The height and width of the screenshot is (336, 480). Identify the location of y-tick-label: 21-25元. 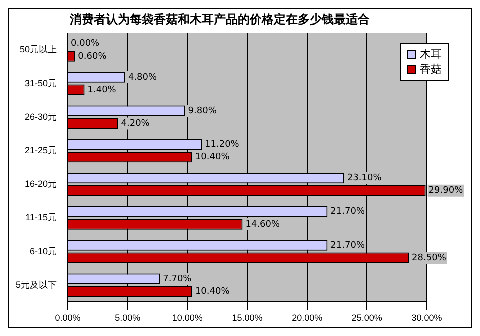
(41, 150).